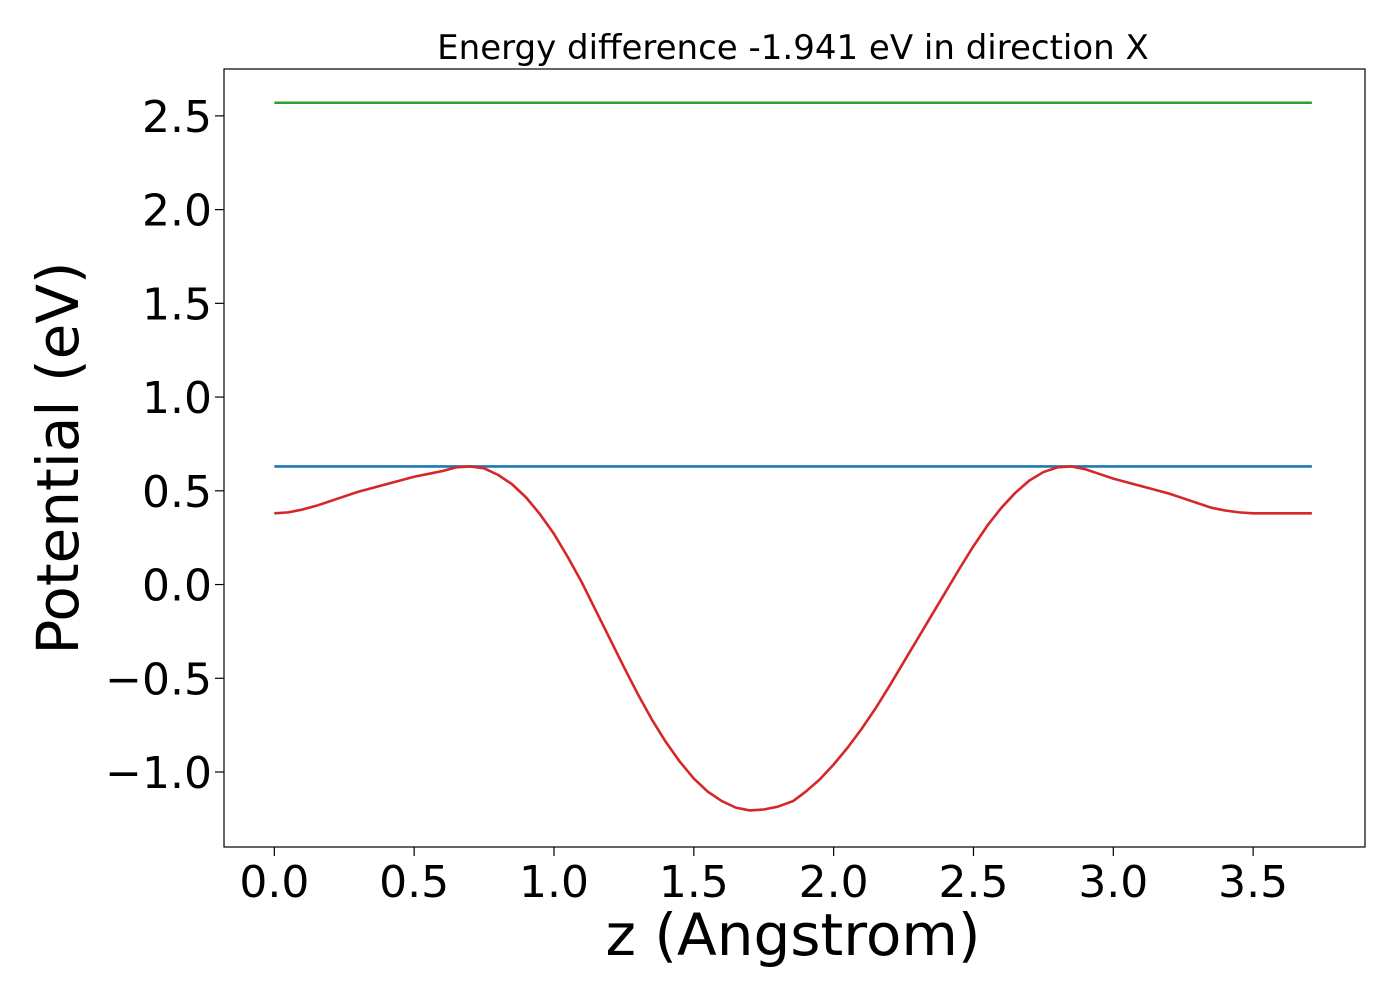  Describe the element at coordinates (274, 882) in the screenshot. I see `x-tick-label: 0.0` at that location.